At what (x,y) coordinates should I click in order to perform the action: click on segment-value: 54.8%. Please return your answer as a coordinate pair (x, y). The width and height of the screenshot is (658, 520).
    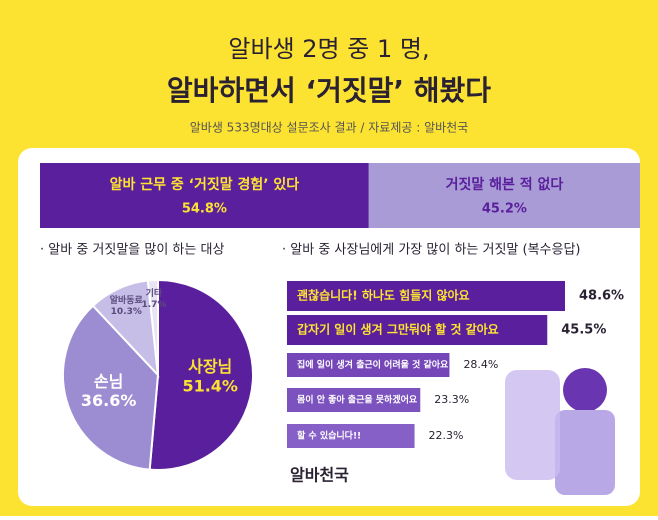
    Looking at the image, I should click on (204, 209).